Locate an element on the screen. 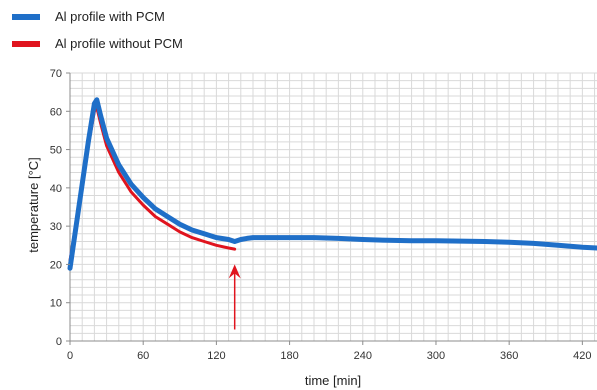 The image size is (597, 390). x-tick-label: 240 is located at coordinates (363, 356).